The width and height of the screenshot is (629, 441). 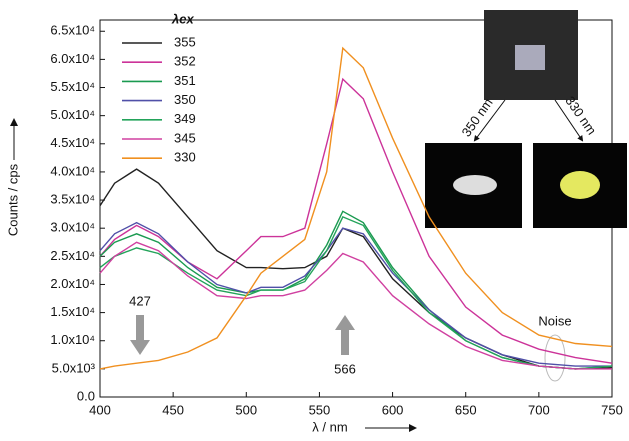 I want to click on crystal-yellow, so click(x=580, y=185).